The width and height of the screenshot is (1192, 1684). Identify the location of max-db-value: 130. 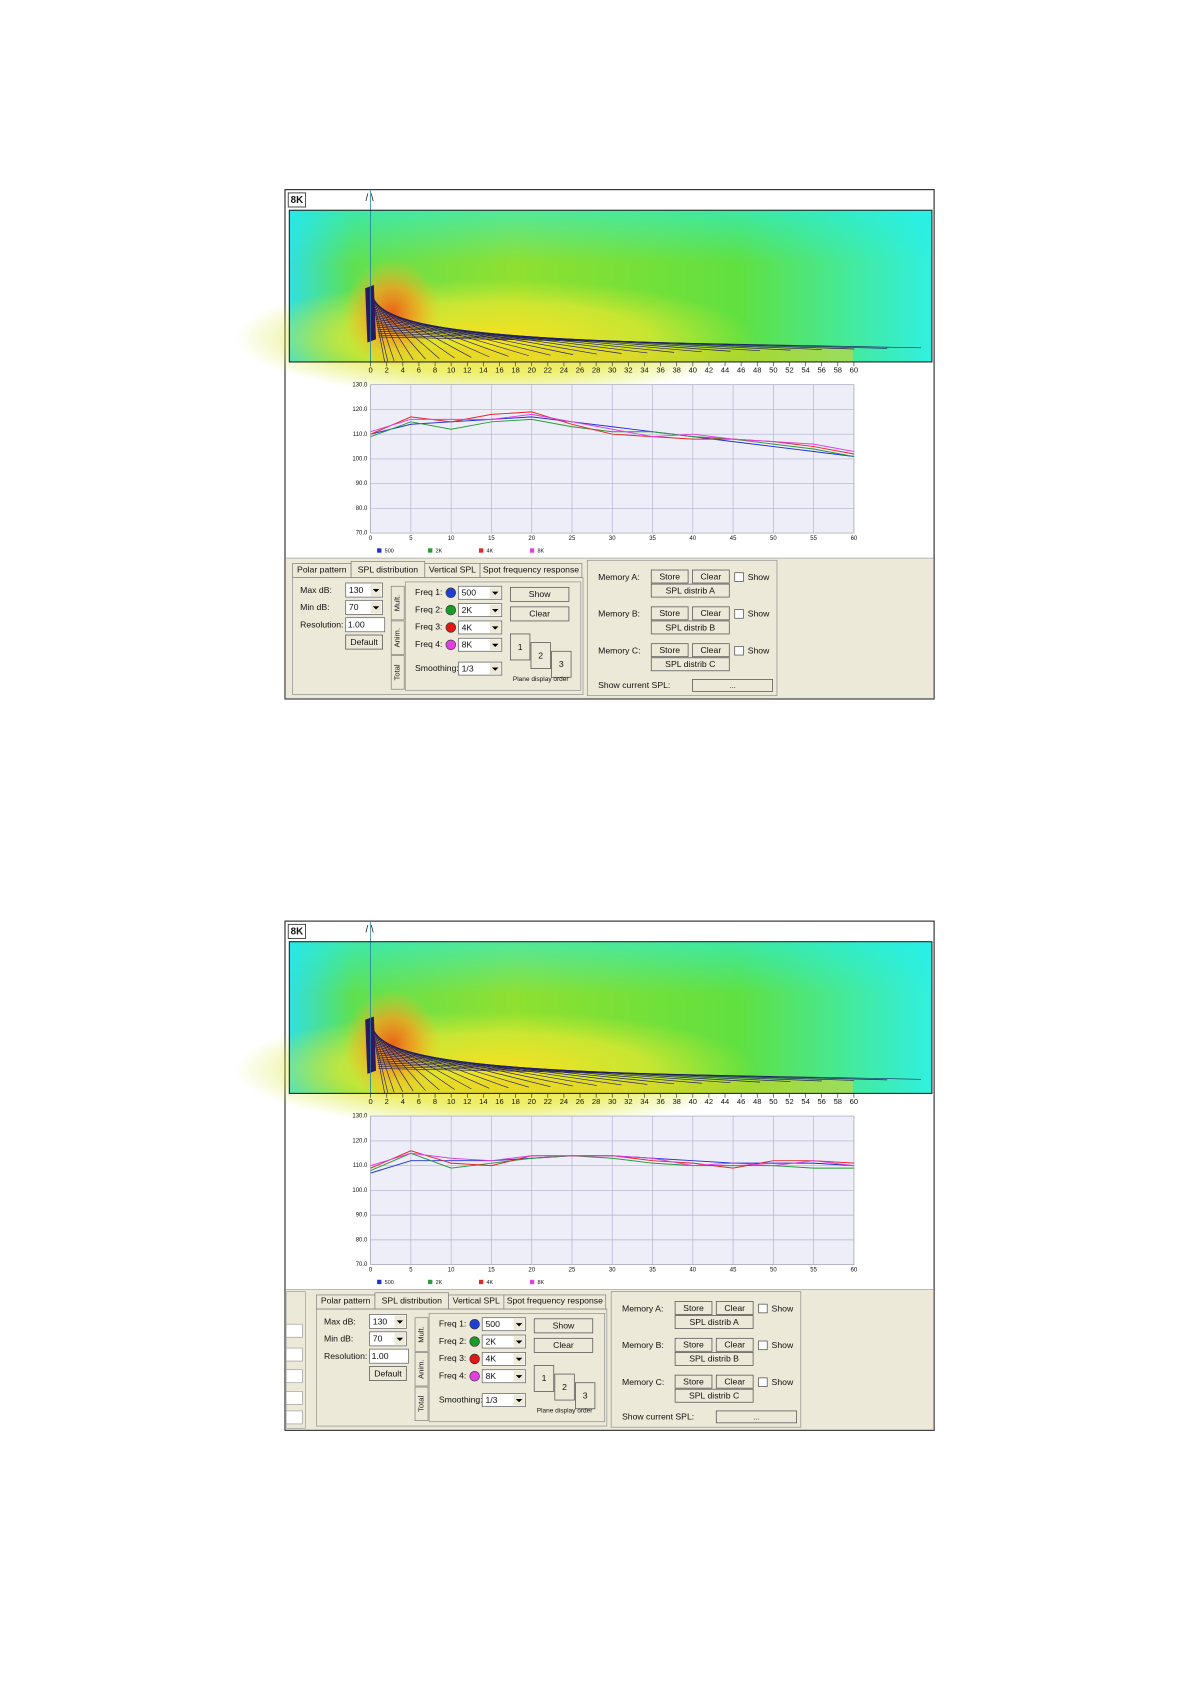
(356, 590).